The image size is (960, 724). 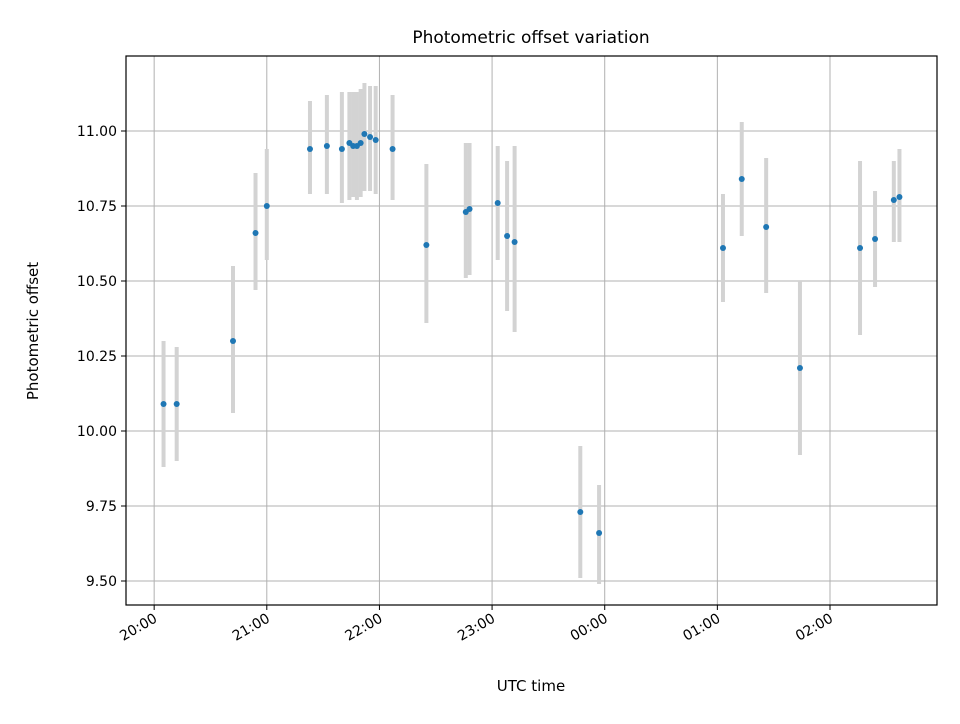 What do you see at coordinates (531, 686) in the screenshot?
I see `x-axis-label: UTC time` at bounding box center [531, 686].